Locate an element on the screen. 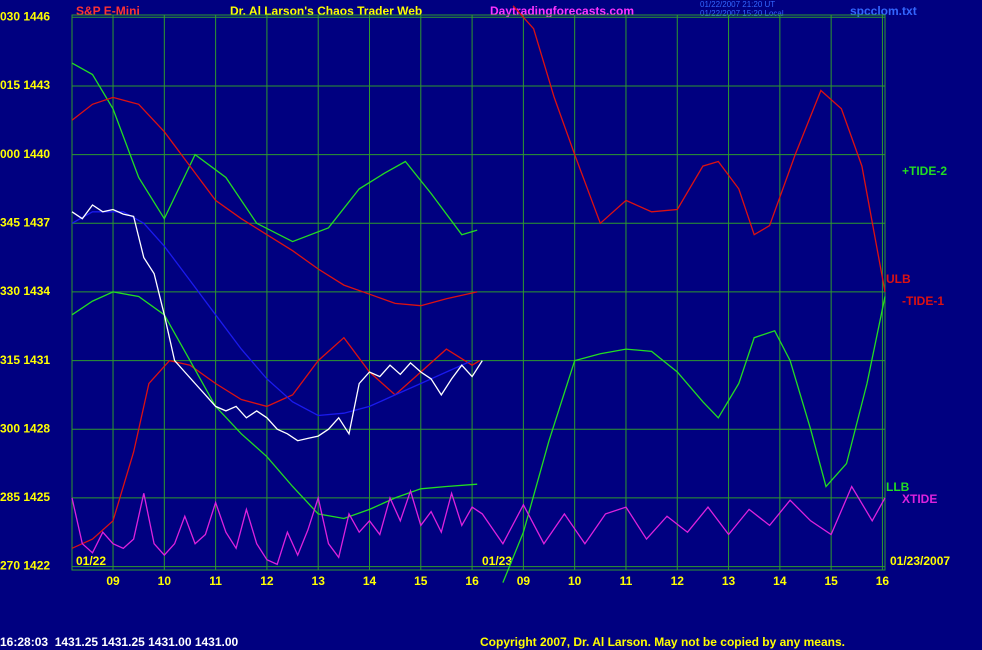 The height and width of the screenshot is (650, 982). time-utc: 01/22/2007 21:20 UT is located at coordinates (737, 4).